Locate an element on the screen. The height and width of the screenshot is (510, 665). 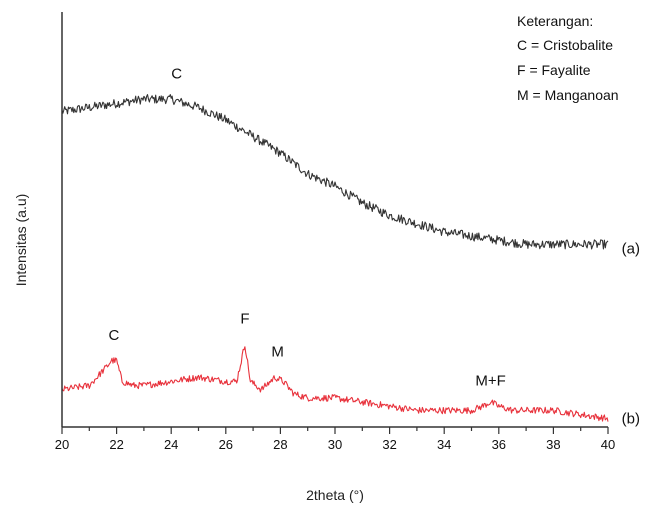
legend-title: Keterangan: is located at coordinates (555, 21).